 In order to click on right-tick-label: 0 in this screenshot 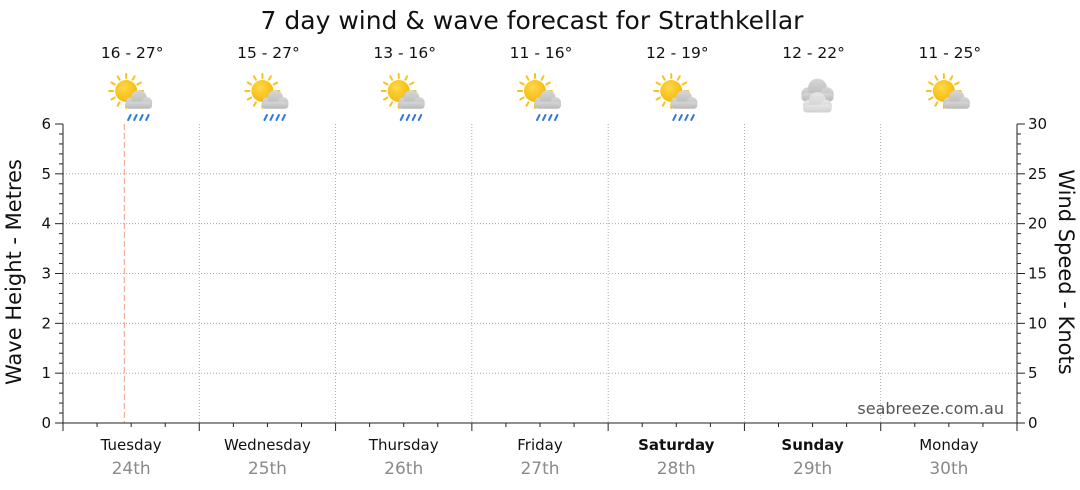, I will do `click(1033, 423)`.